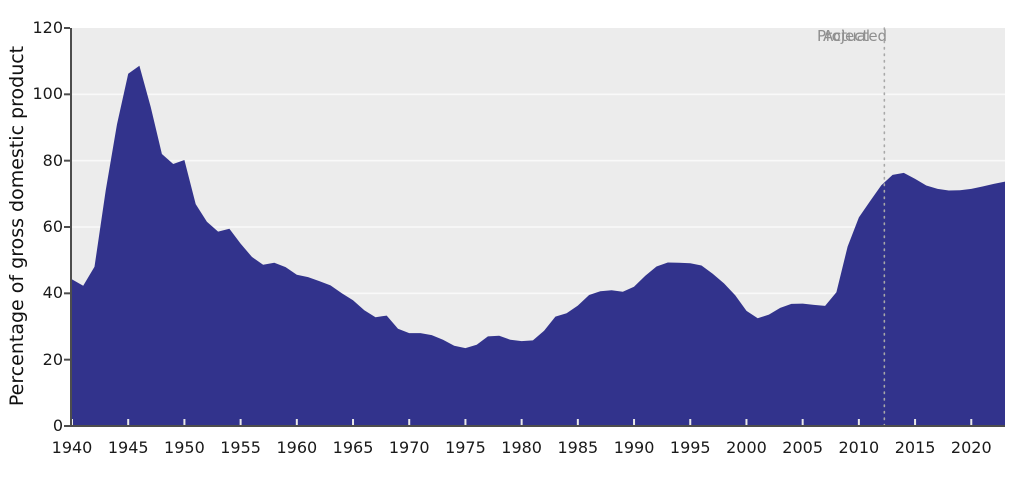 The height and width of the screenshot is (477, 1024). What do you see at coordinates (47, 94) in the screenshot?
I see `y-tick-label: 100` at bounding box center [47, 94].